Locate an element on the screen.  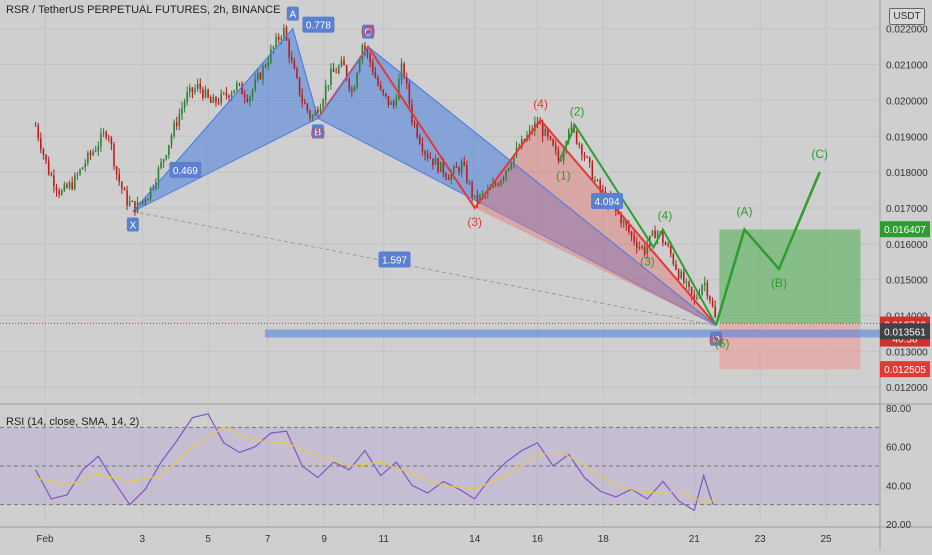
ratio-badge is located at coordinates (394, 259).